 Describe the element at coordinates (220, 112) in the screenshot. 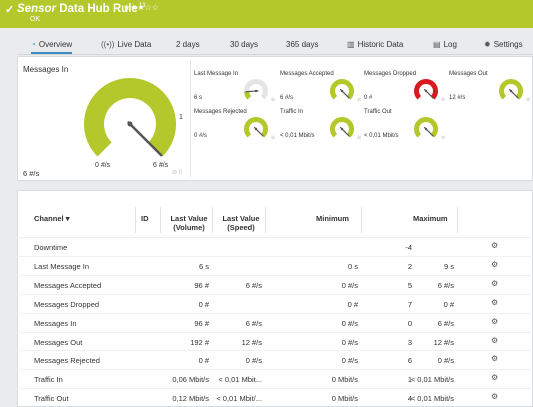

I see `mini-gauge-label: Messages Rejected` at that location.